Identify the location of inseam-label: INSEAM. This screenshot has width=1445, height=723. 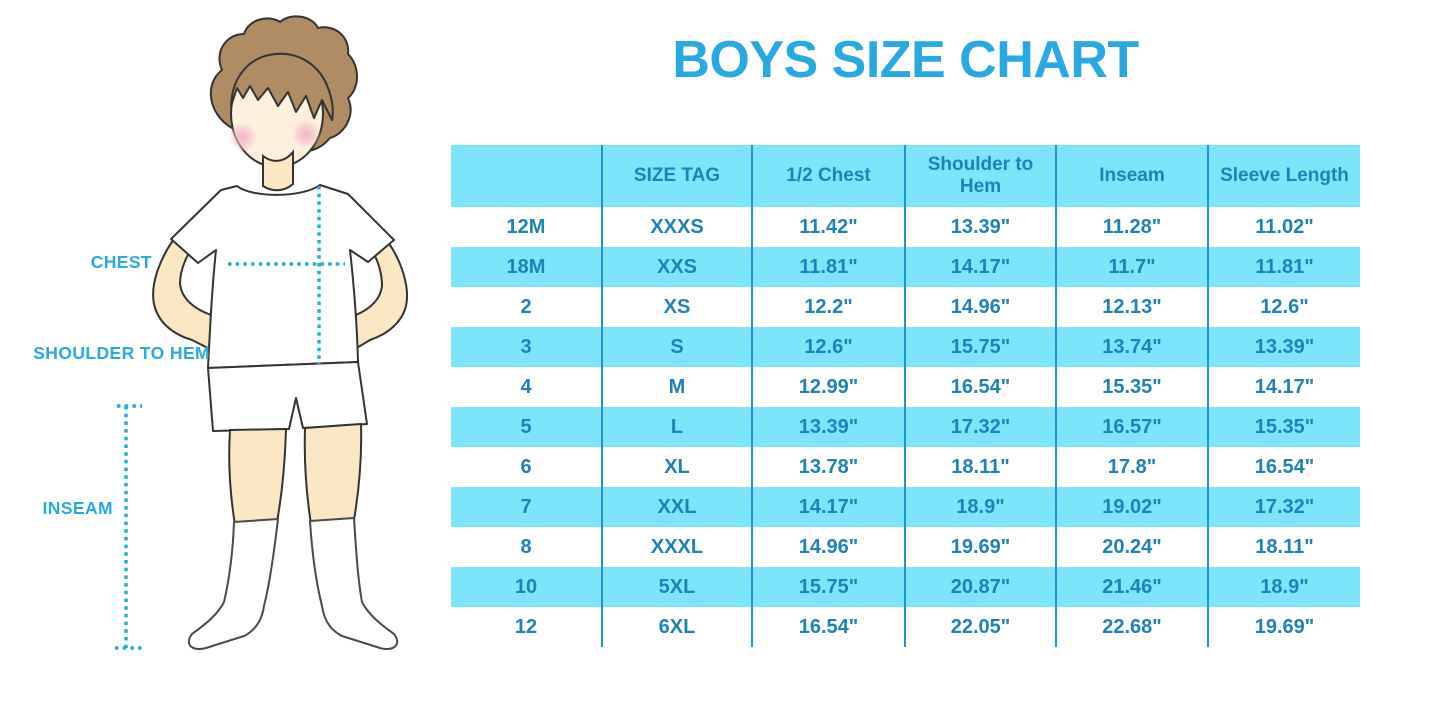
(78, 508).